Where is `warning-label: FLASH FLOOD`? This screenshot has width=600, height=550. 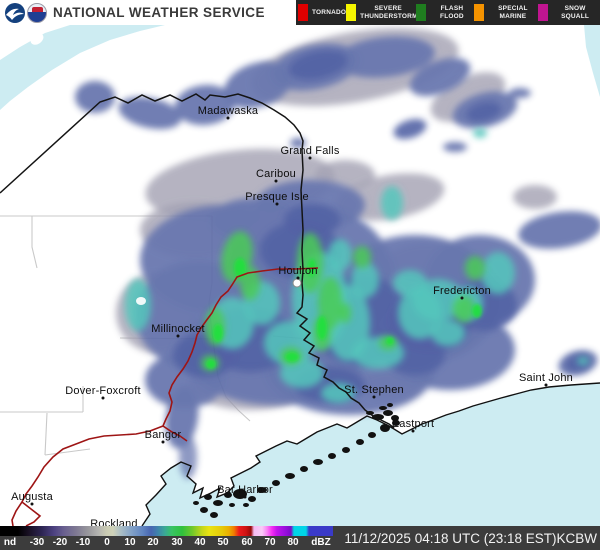
warning-label: FLASH FLOOD is located at coordinates (452, 12).